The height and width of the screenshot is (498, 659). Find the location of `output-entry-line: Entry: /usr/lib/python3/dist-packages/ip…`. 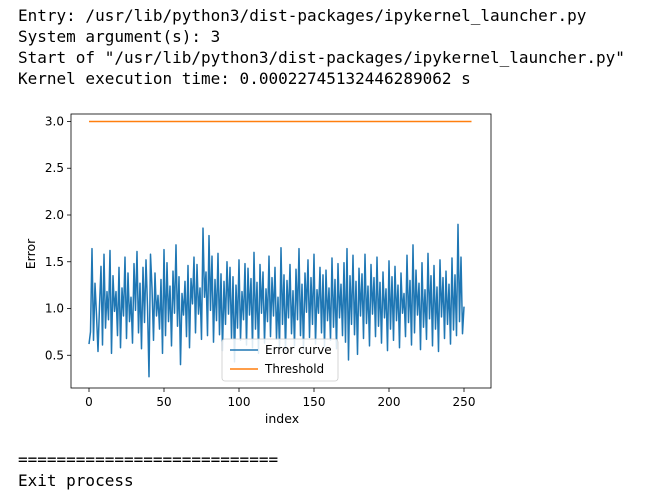

output-entry-line: Entry: /usr/lib/python3/dist-packages/ip… is located at coordinates (302, 15).